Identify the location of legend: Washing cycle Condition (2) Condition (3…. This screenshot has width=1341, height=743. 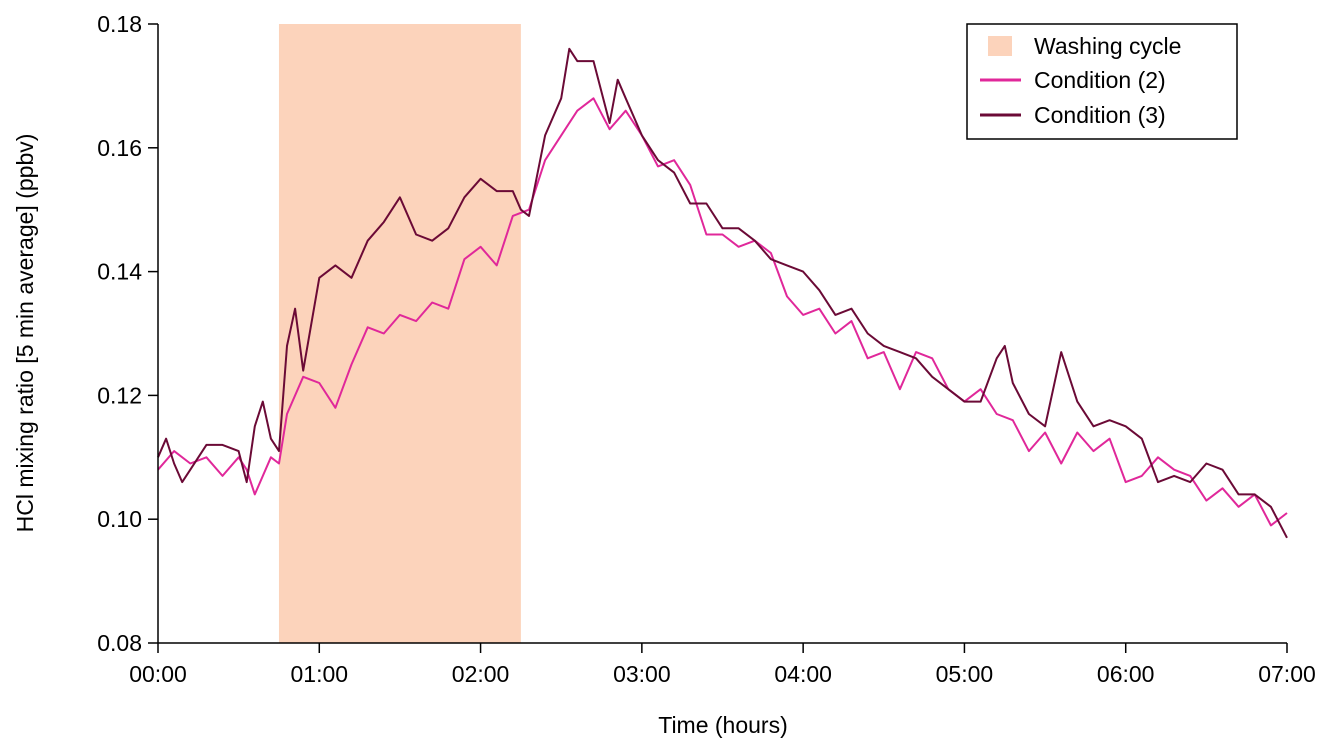
(1102, 81).